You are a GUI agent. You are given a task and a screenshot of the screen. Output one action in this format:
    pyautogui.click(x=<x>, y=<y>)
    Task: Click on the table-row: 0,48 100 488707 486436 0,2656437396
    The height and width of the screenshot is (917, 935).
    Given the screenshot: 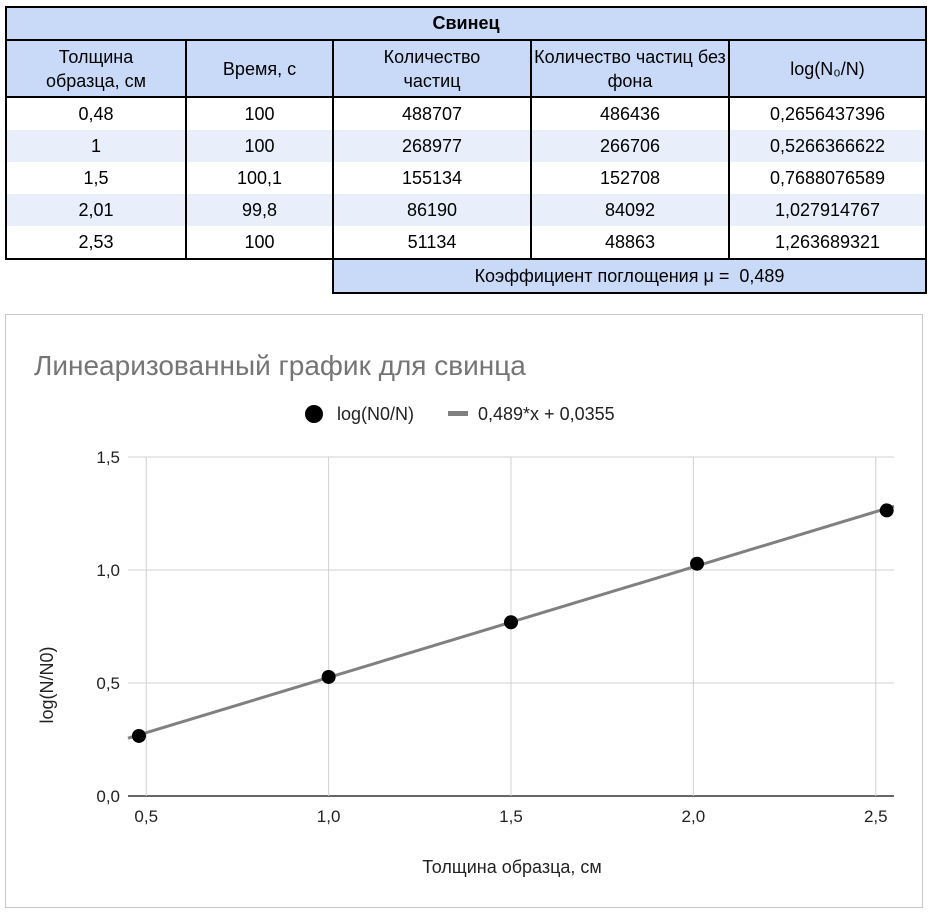 What is the action you would take?
    pyautogui.click(x=466, y=113)
    